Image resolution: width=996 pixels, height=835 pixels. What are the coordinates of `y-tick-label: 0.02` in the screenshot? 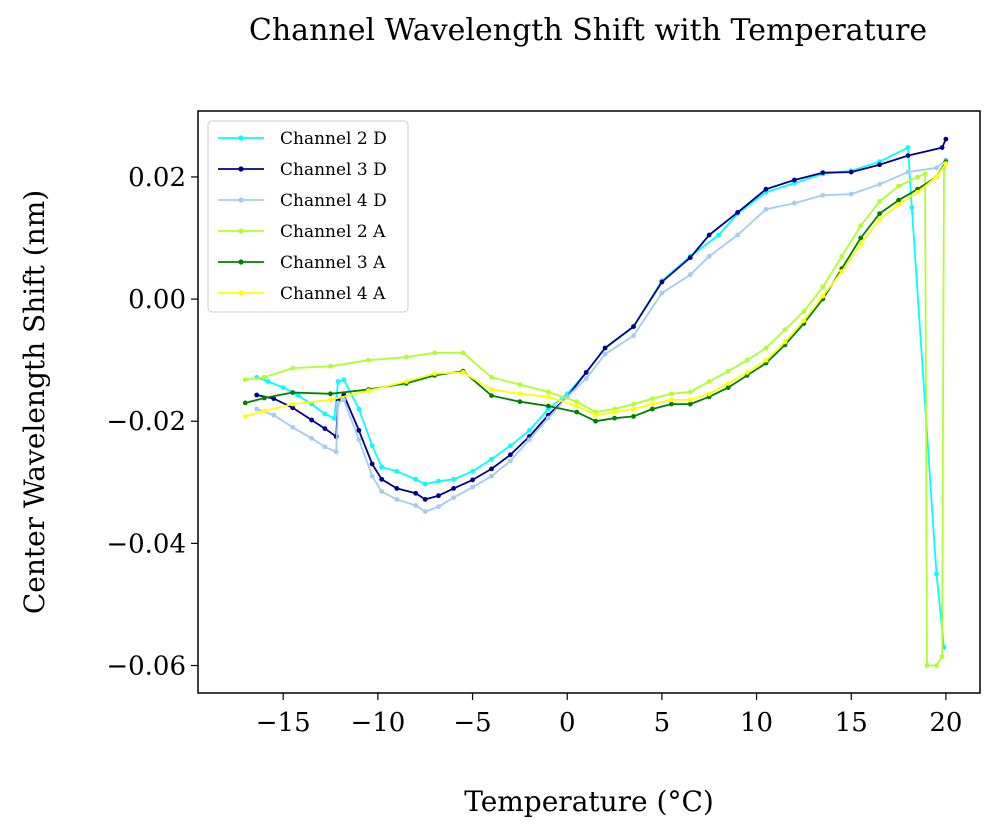 It's located at (157, 178).